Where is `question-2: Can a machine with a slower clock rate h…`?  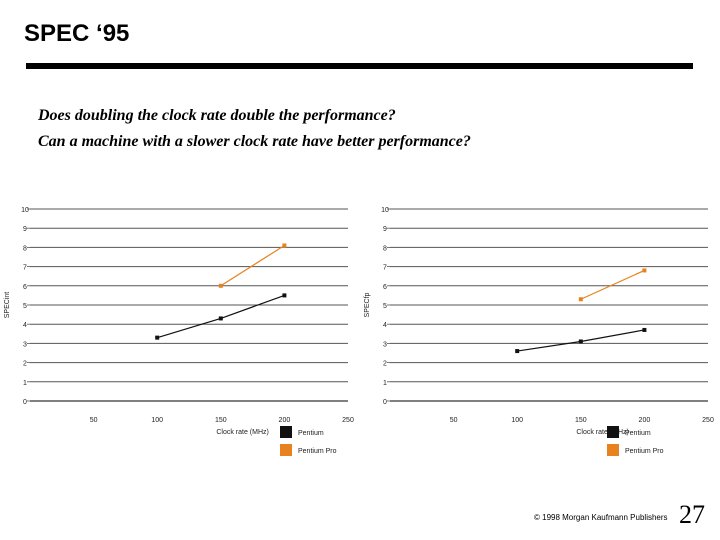 question-2: Can a machine with a slower clock rate h… is located at coordinates (254, 141).